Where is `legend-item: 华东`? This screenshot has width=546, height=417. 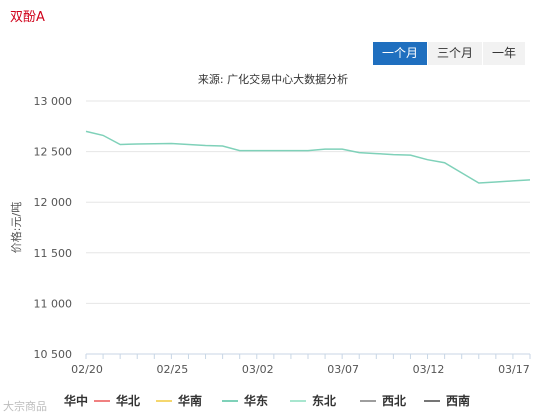
legend-item: 华东 is located at coordinates (256, 400).